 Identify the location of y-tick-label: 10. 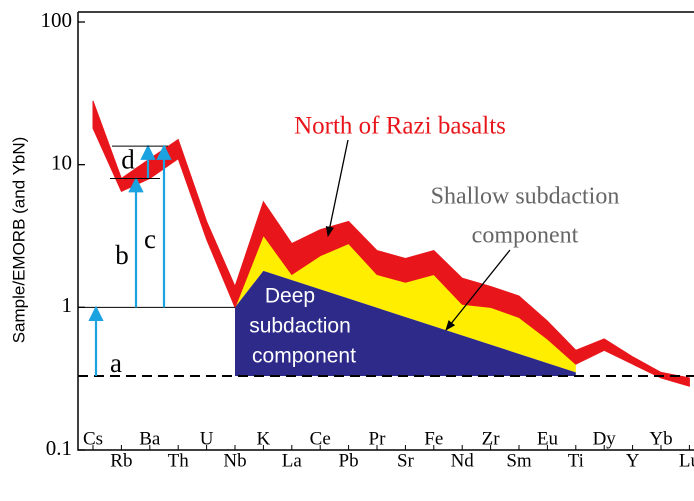
(61, 162).